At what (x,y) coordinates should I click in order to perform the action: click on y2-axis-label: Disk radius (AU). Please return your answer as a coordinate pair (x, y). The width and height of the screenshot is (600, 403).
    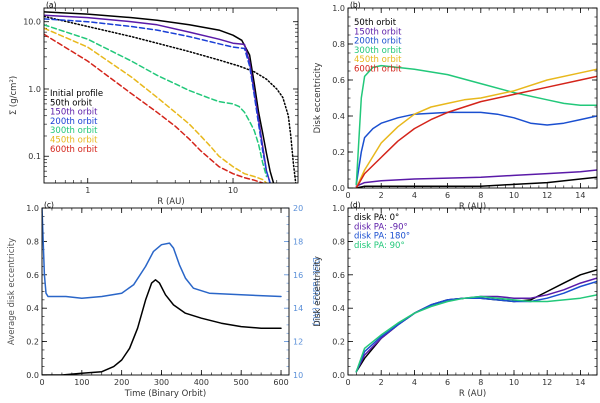
    Looking at the image, I should click on (315, 291).